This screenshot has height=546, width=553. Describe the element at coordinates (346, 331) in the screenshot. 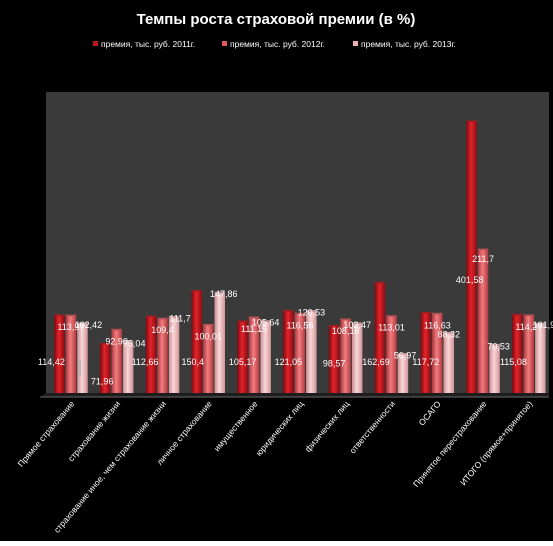

I see `data-label-7-2: 108,16` at that location.